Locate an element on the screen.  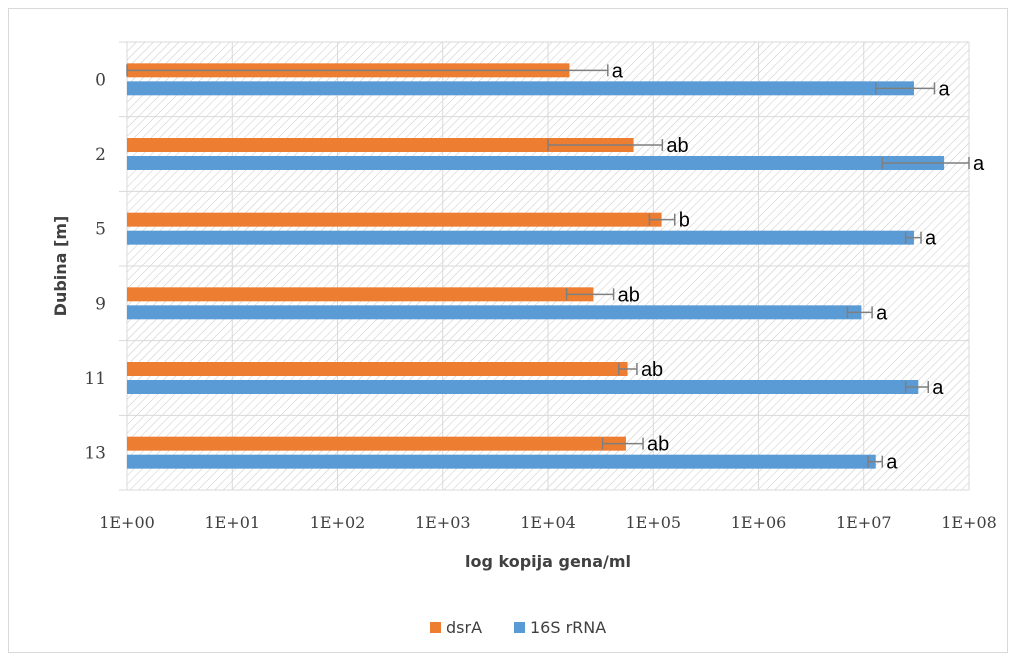
x-tick-label: 1E+05 is located at coordinates (653, 522).